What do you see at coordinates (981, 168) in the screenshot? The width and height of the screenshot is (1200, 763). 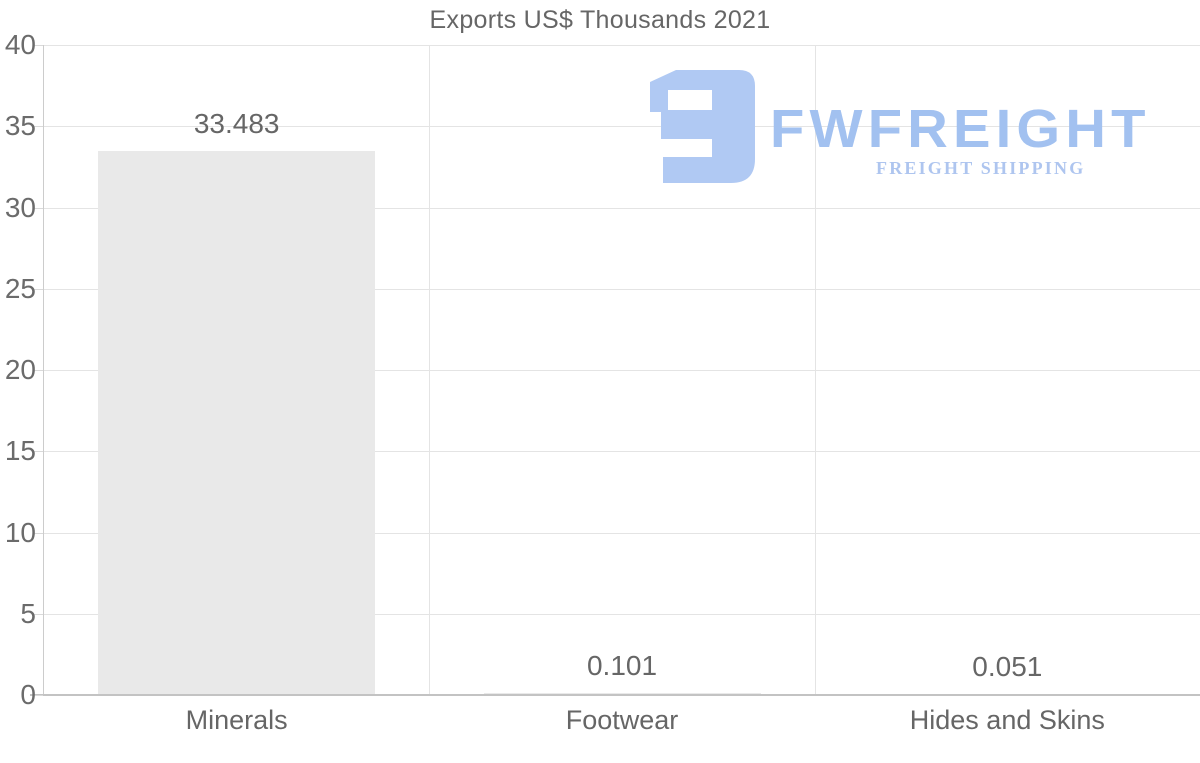 I see `brand-tagline: FREIGHT SHIPPING` at bounding box center [981, 168].